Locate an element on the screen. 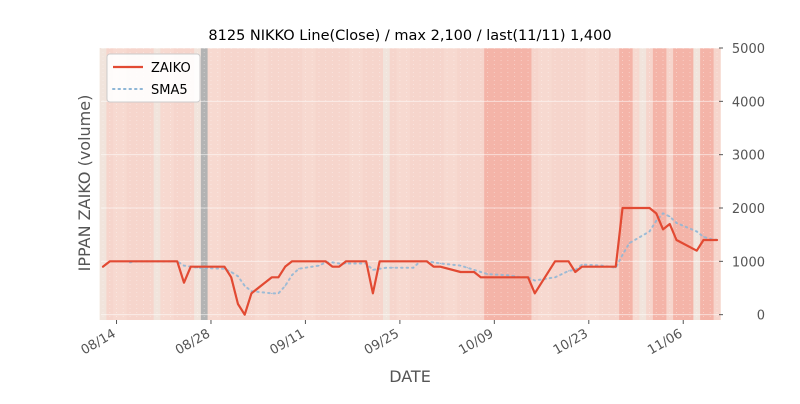 The height and width of the screenshot is (404, 800). x-tick-label: 10/23 is located at coordinates (571, 342).